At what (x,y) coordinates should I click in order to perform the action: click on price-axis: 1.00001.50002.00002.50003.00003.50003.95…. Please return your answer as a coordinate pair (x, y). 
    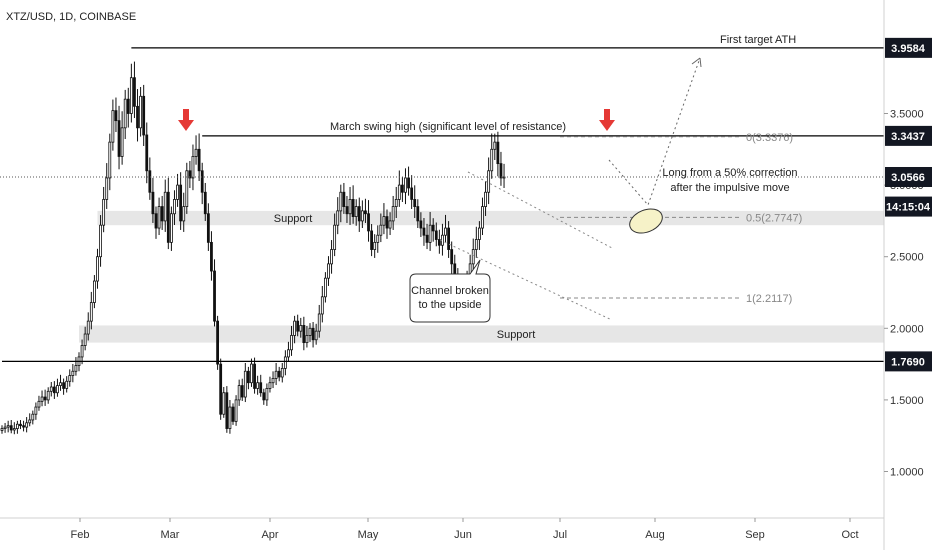
    Looking at the image, I should click on (908, 258).